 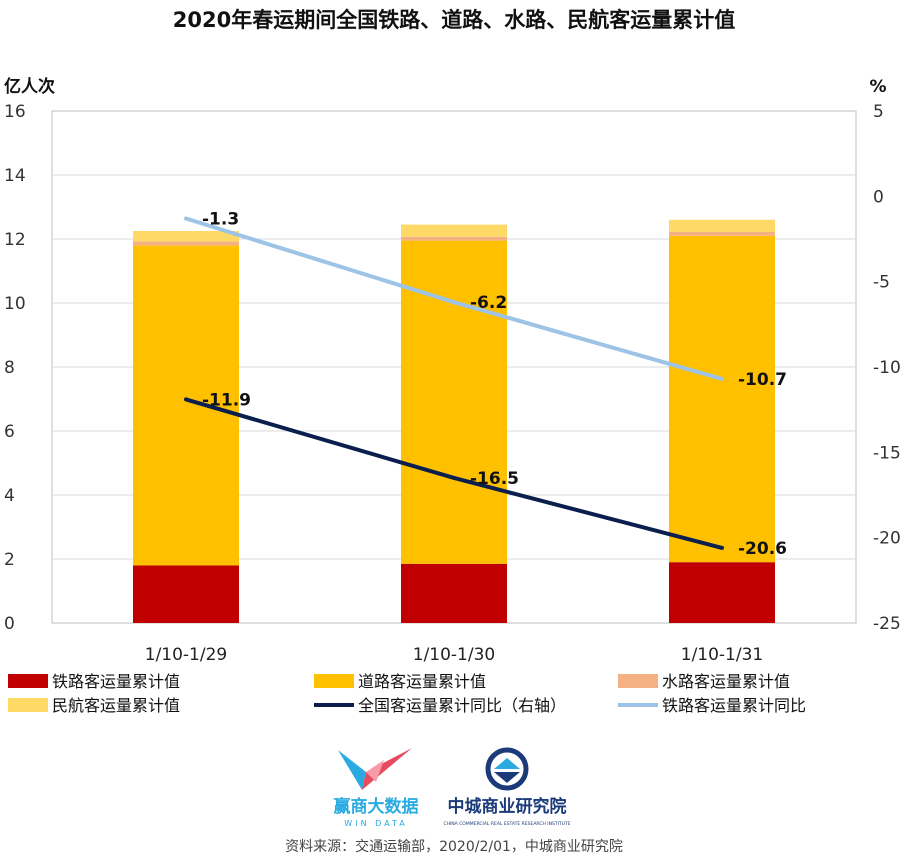 What do you see at coordinates (376, 806) in the screenshot?
I see `wind-logo-name: 赢商大数据` at bounding box center [376, 806].